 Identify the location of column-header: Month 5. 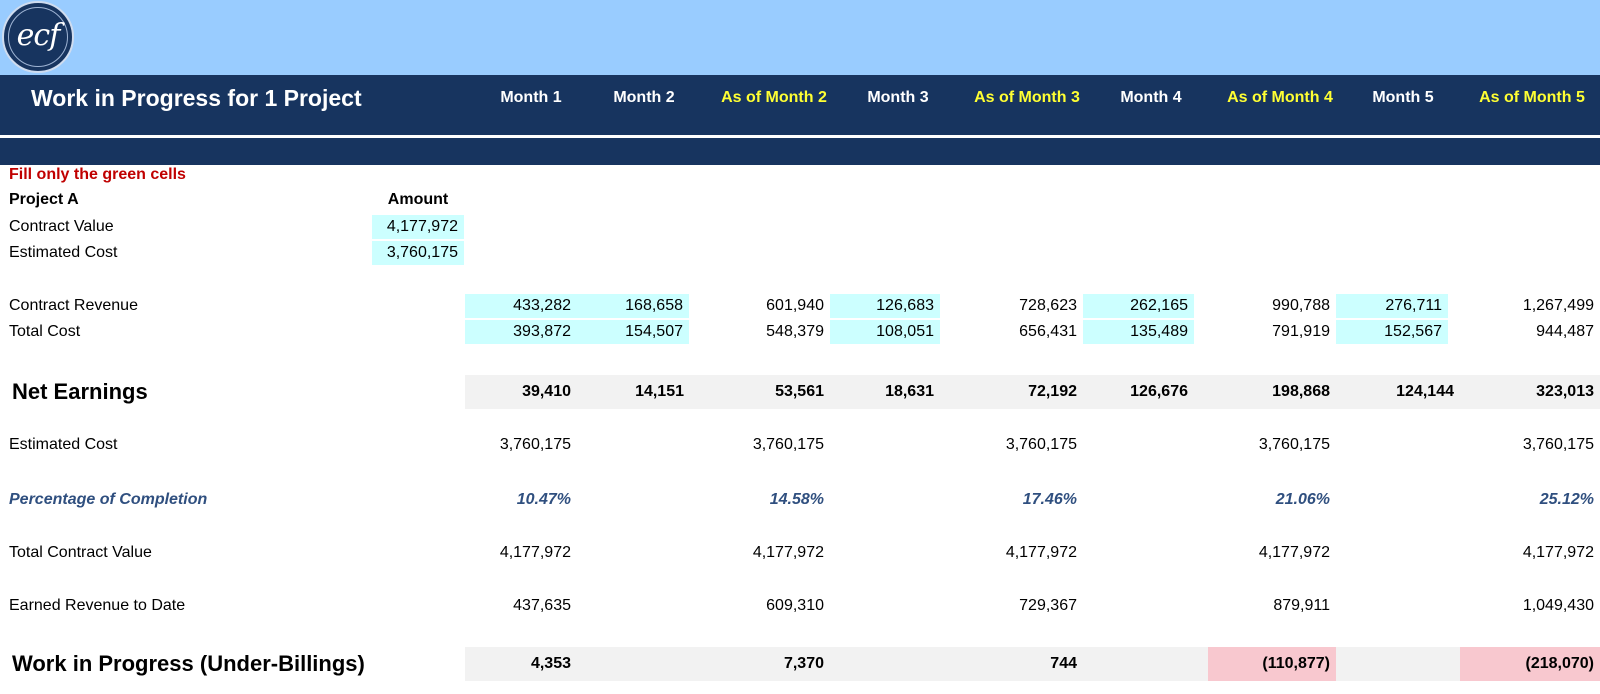
(1403, 97).